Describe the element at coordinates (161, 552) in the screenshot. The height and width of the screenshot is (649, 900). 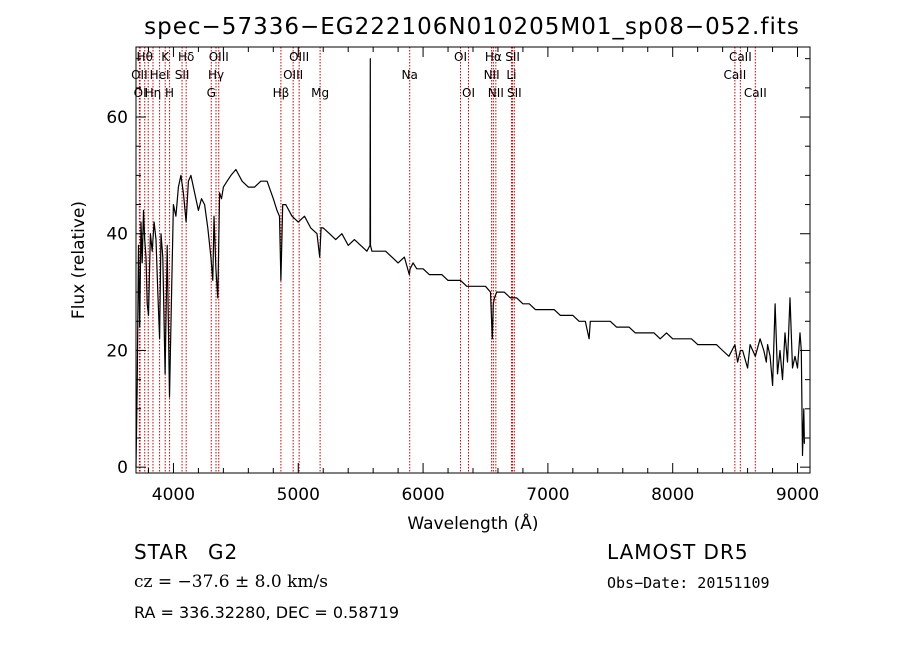
I see `object-class: STAR` at that location.